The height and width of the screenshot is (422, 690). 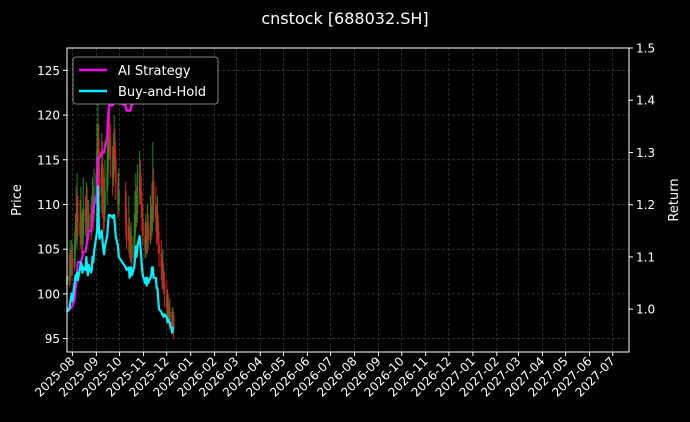 What do you see at coordinates (645, 49) in the screenshot?
I see `y2-tick-label: 1.5` at bounding box center [645, 49].